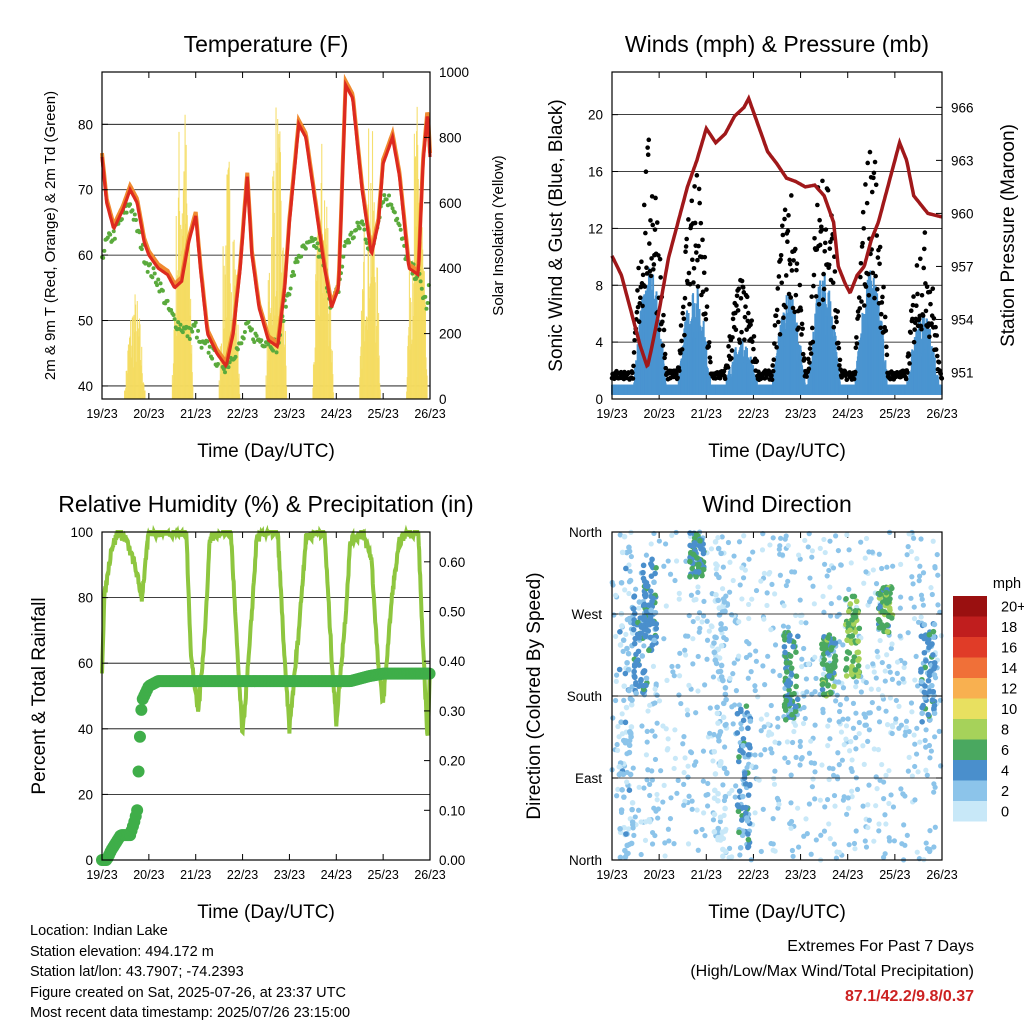 Image resolution: width=1024 pixels, height=1024 pixels. I want to click on precip-point, so click(138, 771).